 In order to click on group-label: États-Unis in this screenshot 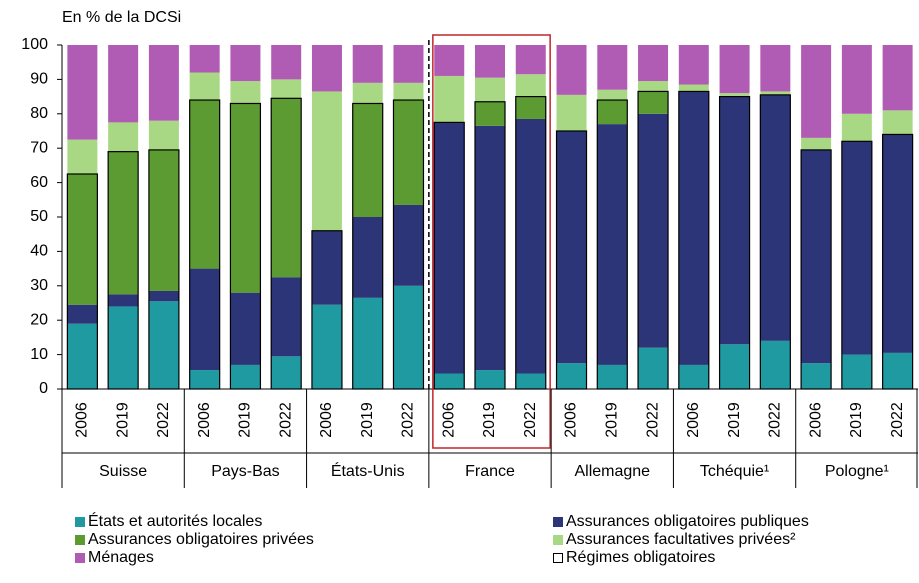, I will do `click(368, 470)`.